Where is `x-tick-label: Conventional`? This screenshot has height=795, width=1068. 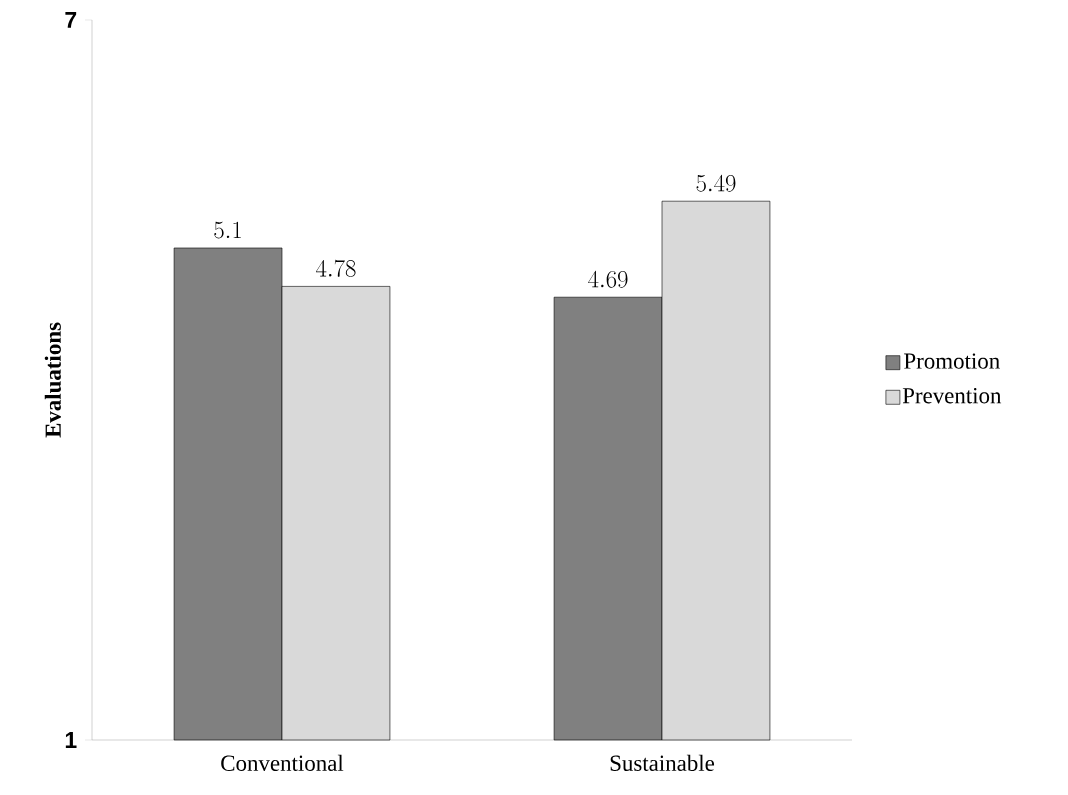
x-tick-label: Conventional is located at coordinates (282, 762).